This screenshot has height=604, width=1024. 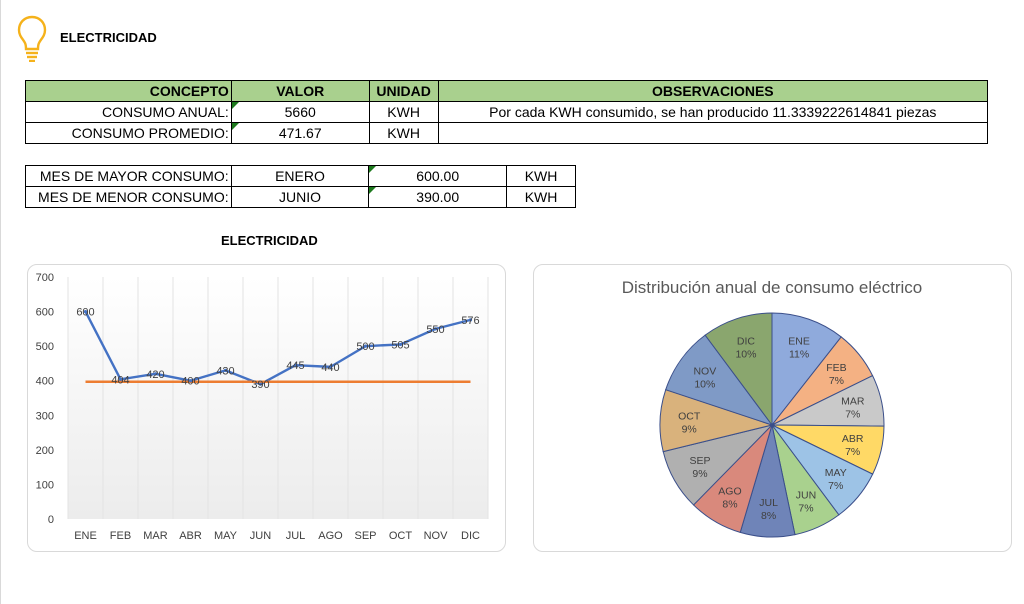 I want to click on data-label: 445, so click(x=295, y=366).